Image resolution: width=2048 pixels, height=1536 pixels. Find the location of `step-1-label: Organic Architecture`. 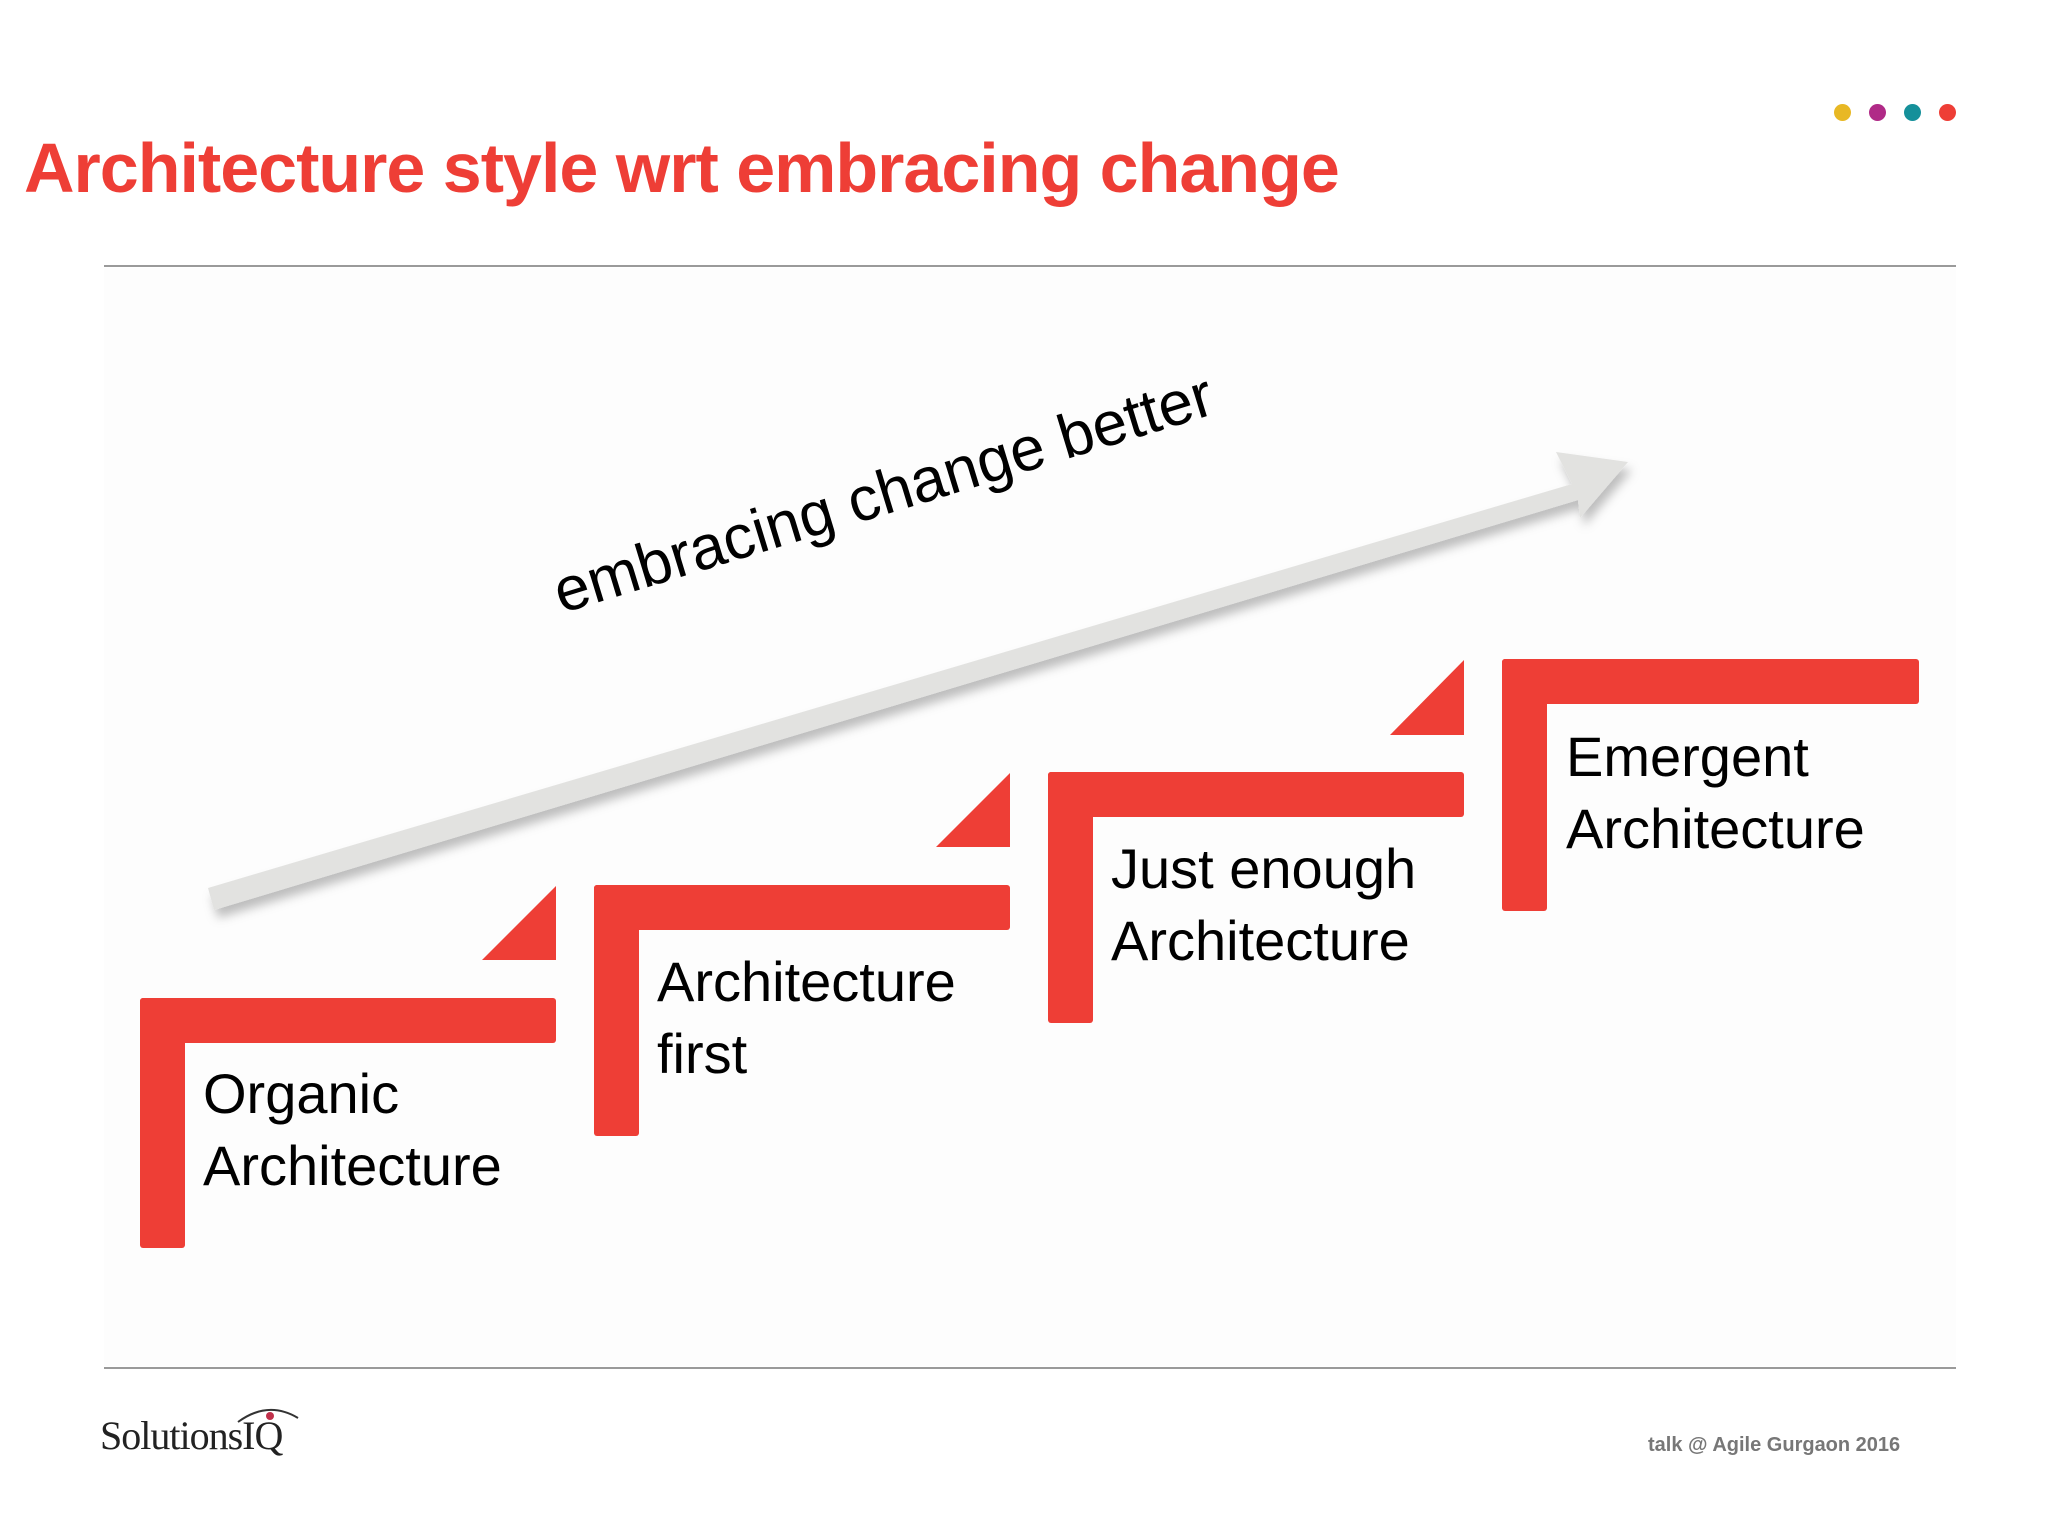

step-1-label: Organic Architecture is located at coordinates (352, 1129).